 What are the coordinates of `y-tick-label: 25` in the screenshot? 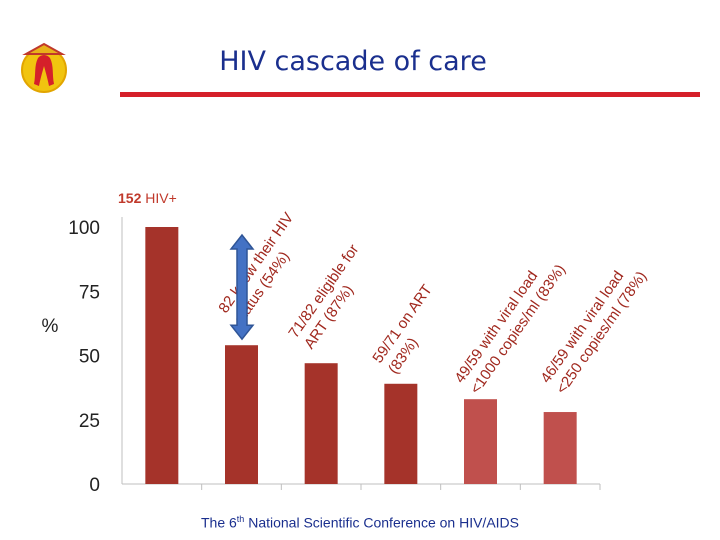 It's located at (89, 421).